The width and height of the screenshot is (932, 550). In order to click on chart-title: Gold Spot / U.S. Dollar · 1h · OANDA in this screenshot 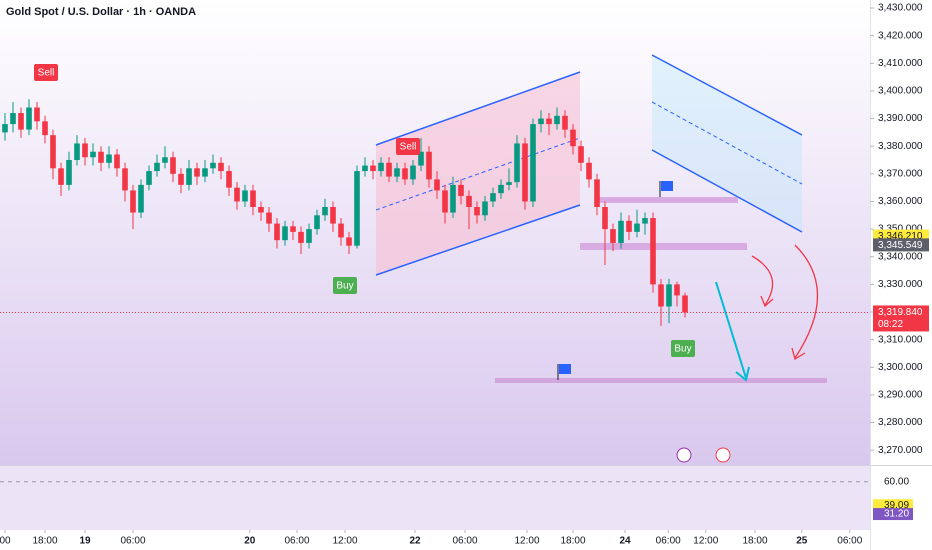, I will do `click(101, 12)`.